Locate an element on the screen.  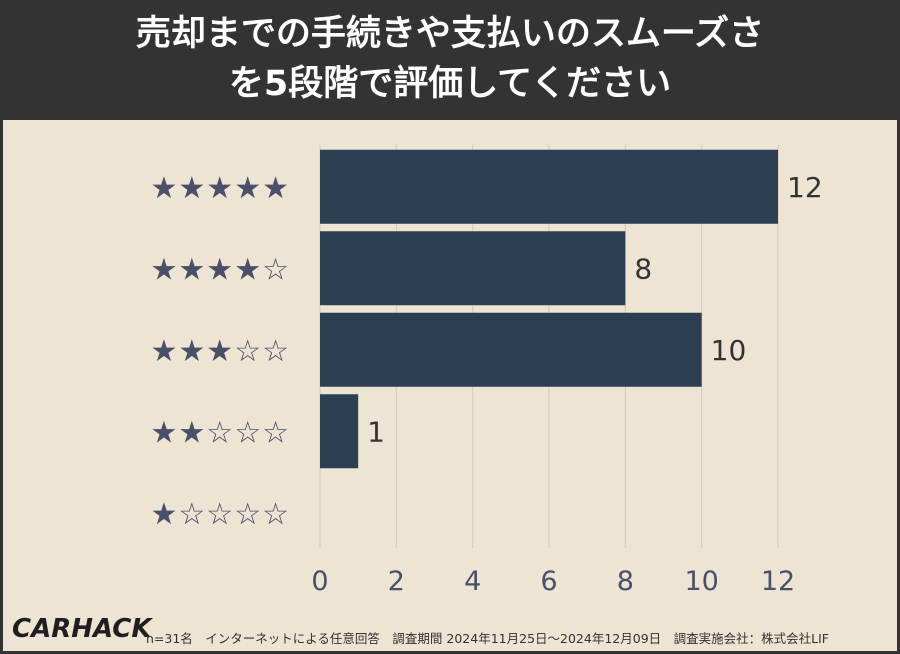
bar-3-stars is located at coordinates (511, 349).